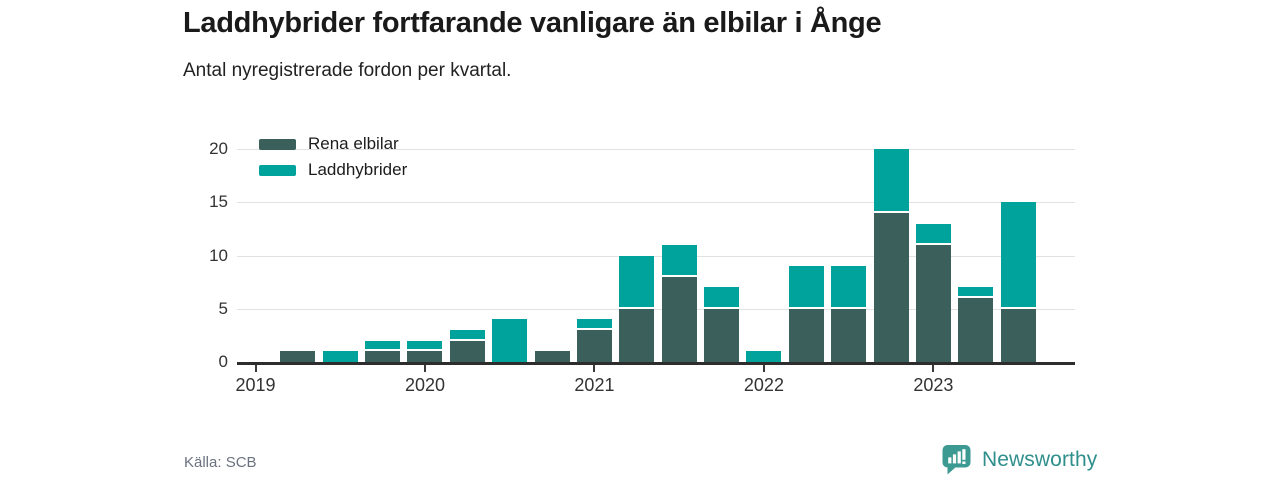 This screenshot has height=480, width=1280. What do you see at coordinates (763, 368) in the screenshot?
I see `x-tick-2022` at bounding box center [763, 368].